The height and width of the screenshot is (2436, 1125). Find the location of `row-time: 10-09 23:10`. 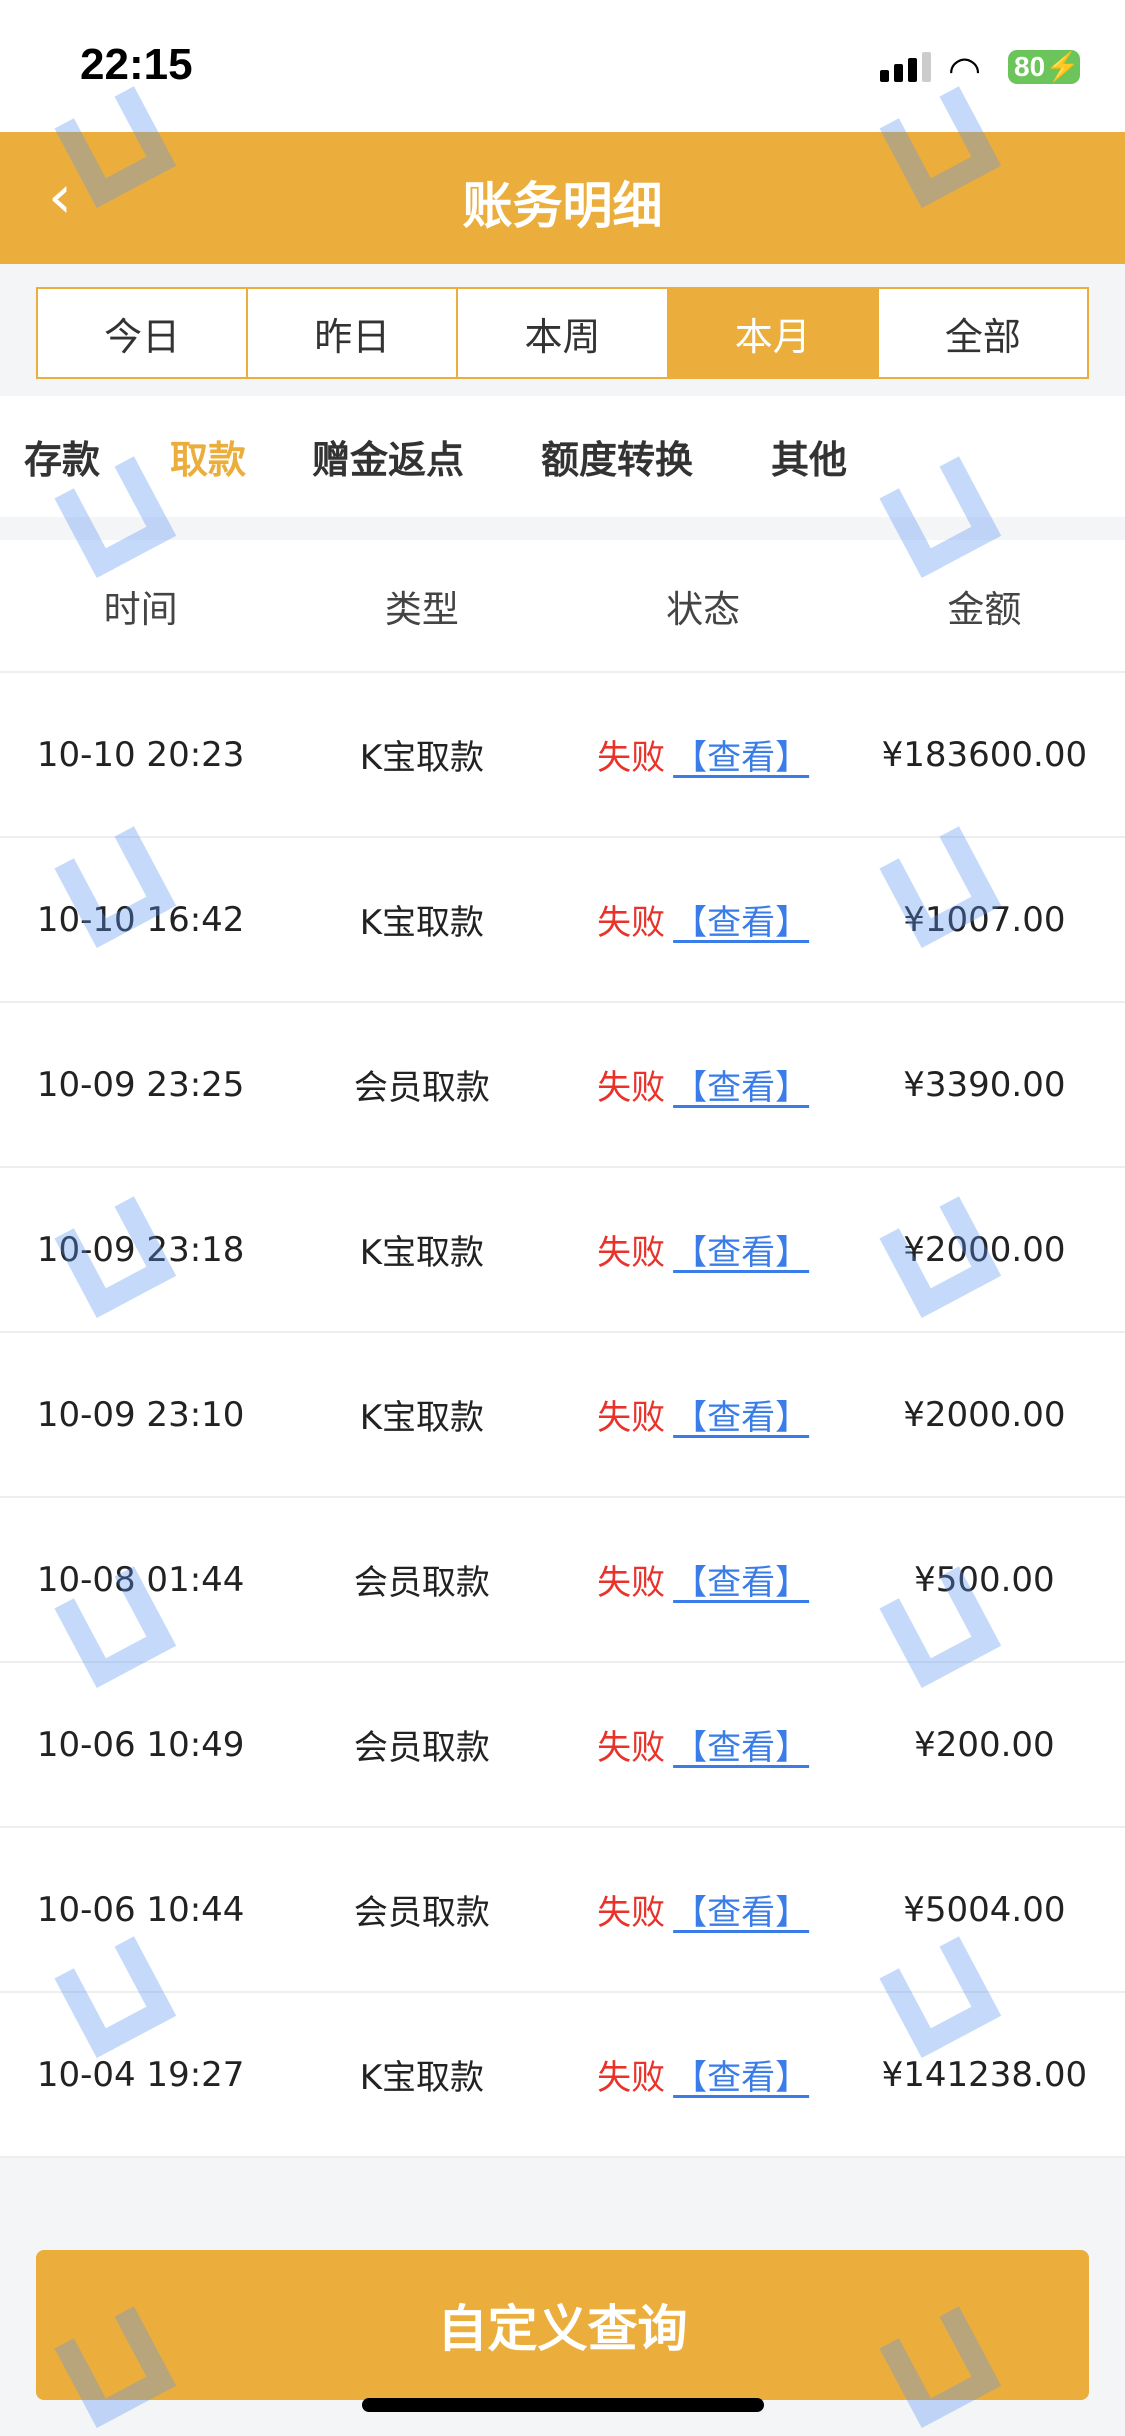

row-time: 10-09 23:10 is located at coordinates (140, 1414).